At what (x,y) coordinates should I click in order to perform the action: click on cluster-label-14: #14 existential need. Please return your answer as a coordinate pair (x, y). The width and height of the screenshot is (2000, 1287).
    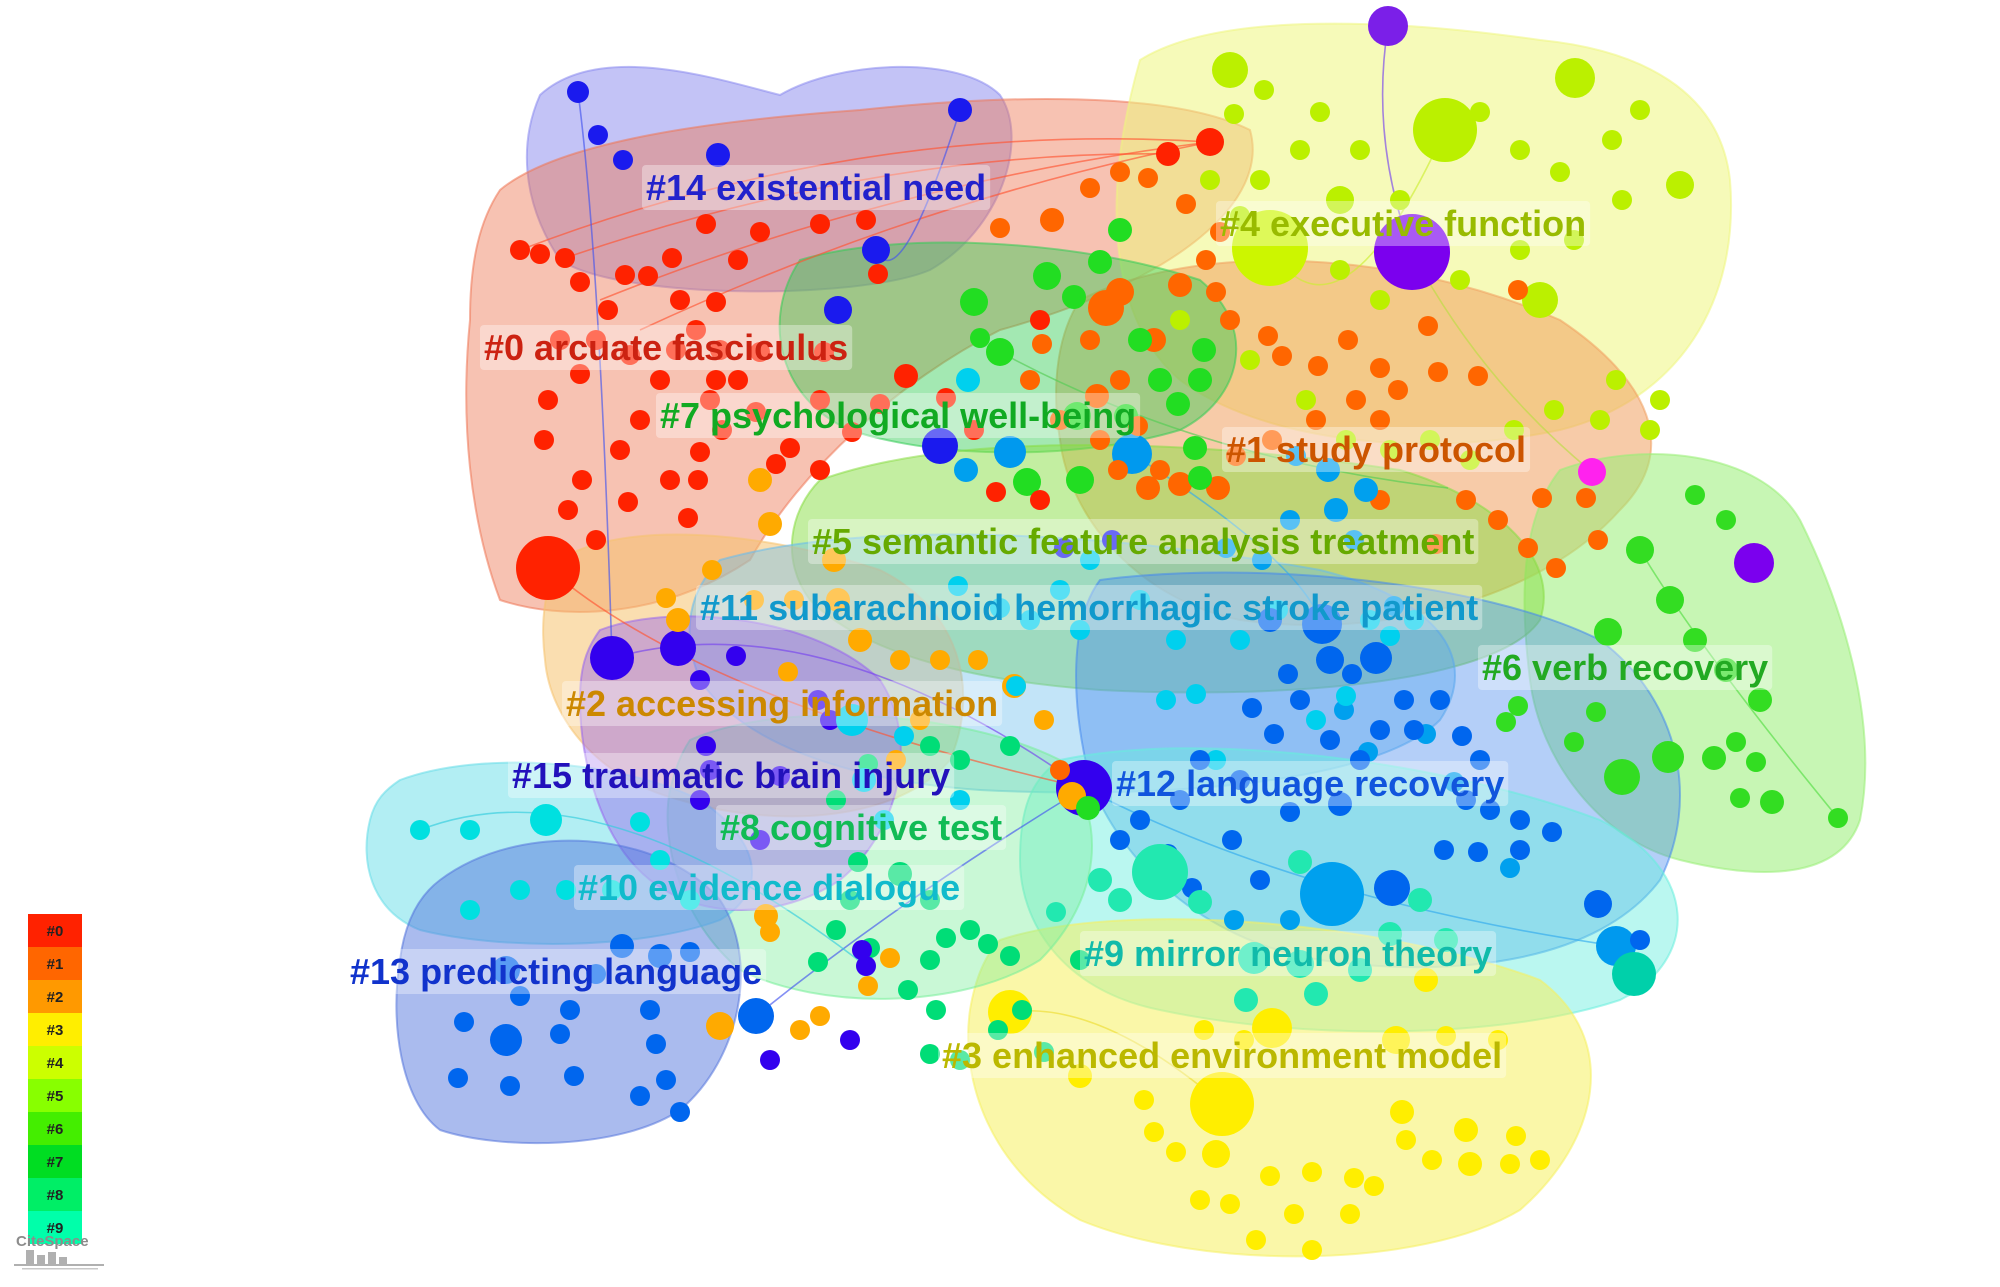
    Looking at the image, I should click on (816, 187).